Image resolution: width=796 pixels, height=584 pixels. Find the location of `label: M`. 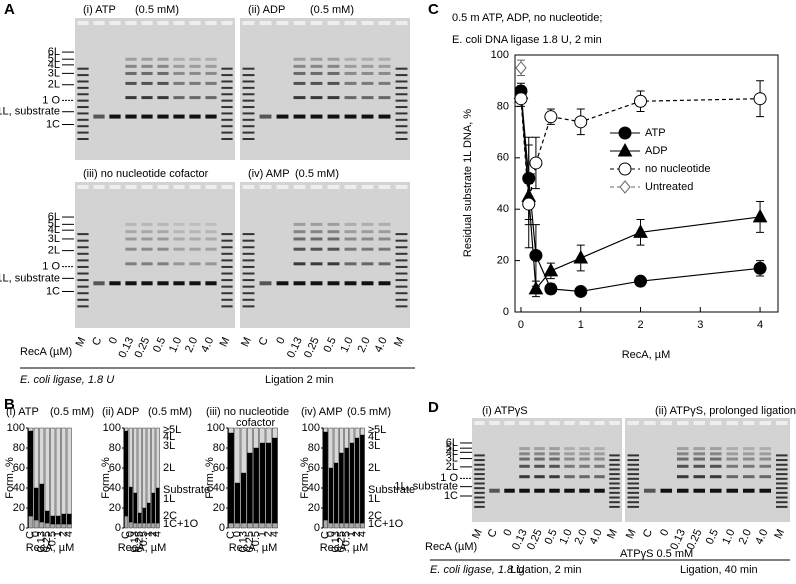

label: M is located at coordinates (246, 341).